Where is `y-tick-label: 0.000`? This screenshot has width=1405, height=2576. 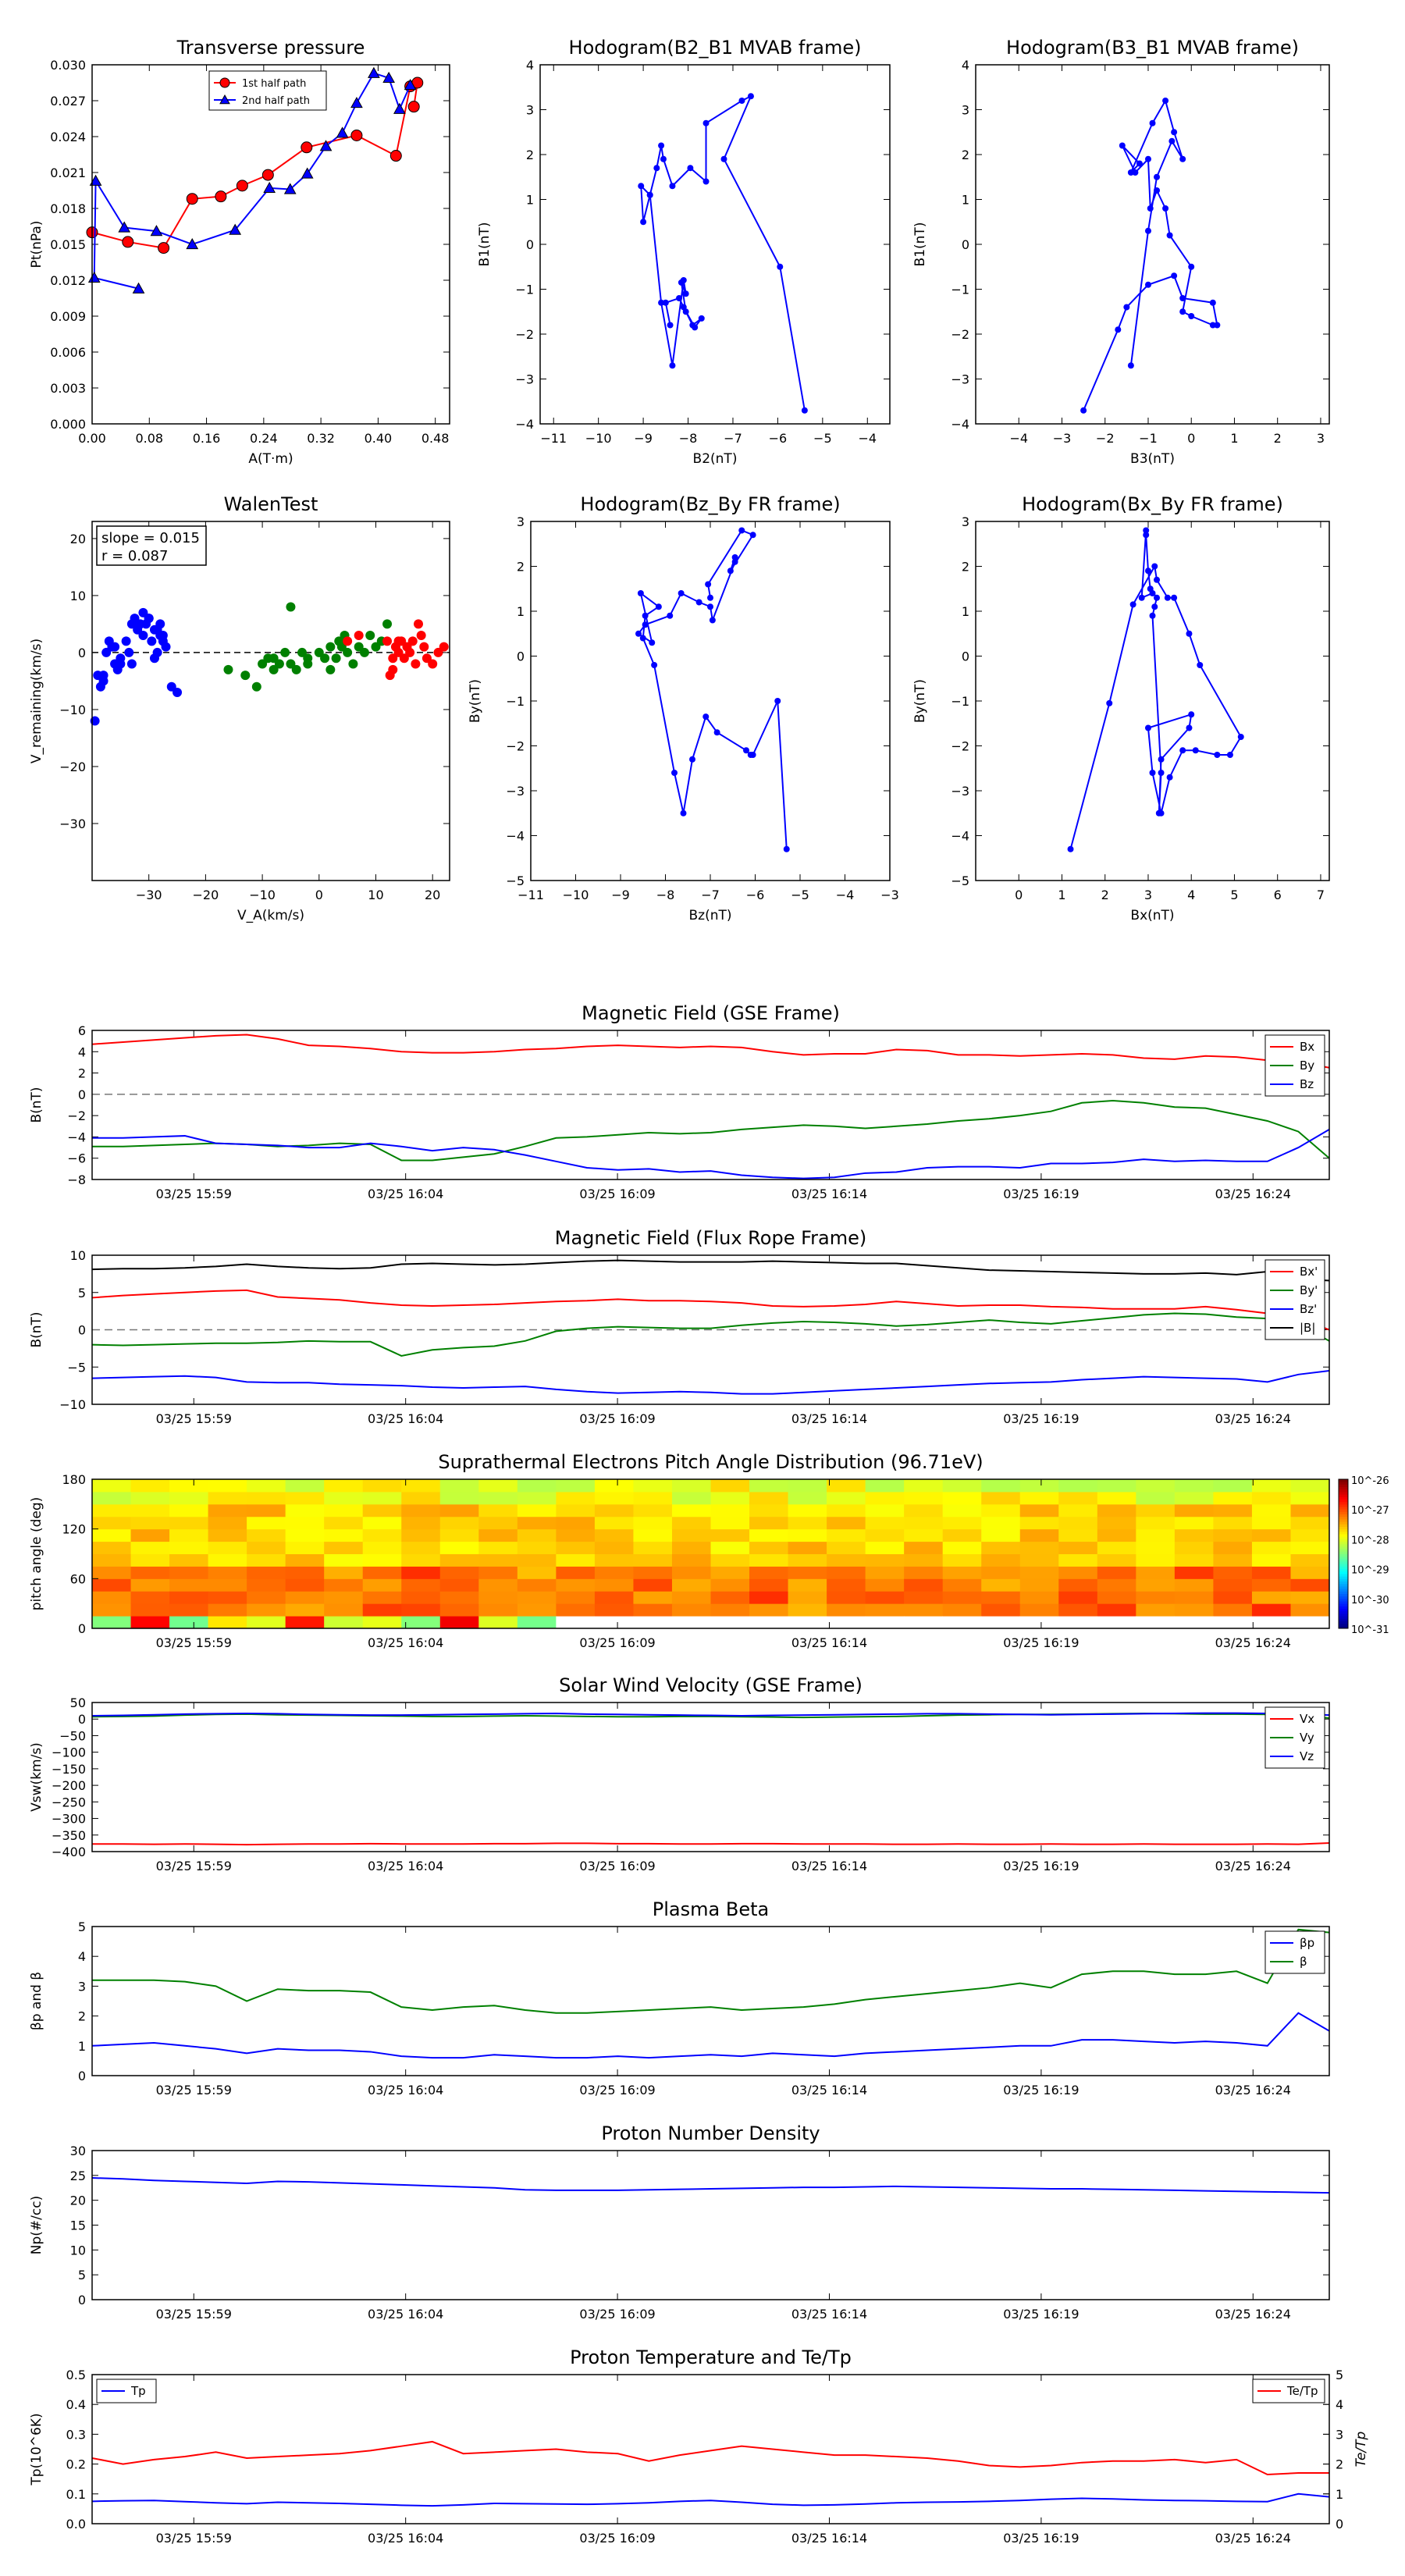
y-tick-label: 0.000 is located at coordinates (68, 424).